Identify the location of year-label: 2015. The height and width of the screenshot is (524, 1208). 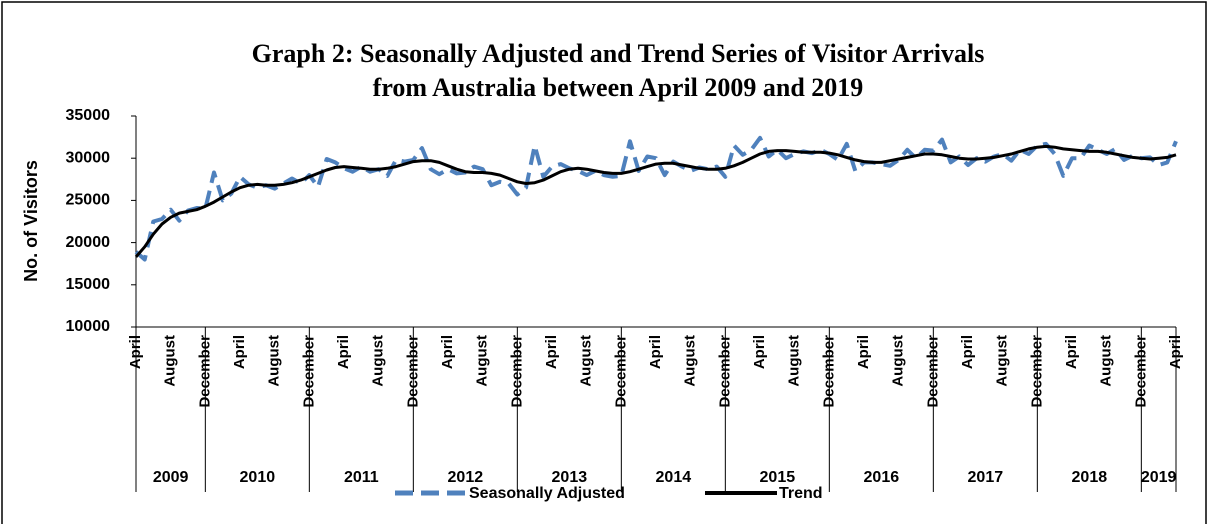
(778, 477).